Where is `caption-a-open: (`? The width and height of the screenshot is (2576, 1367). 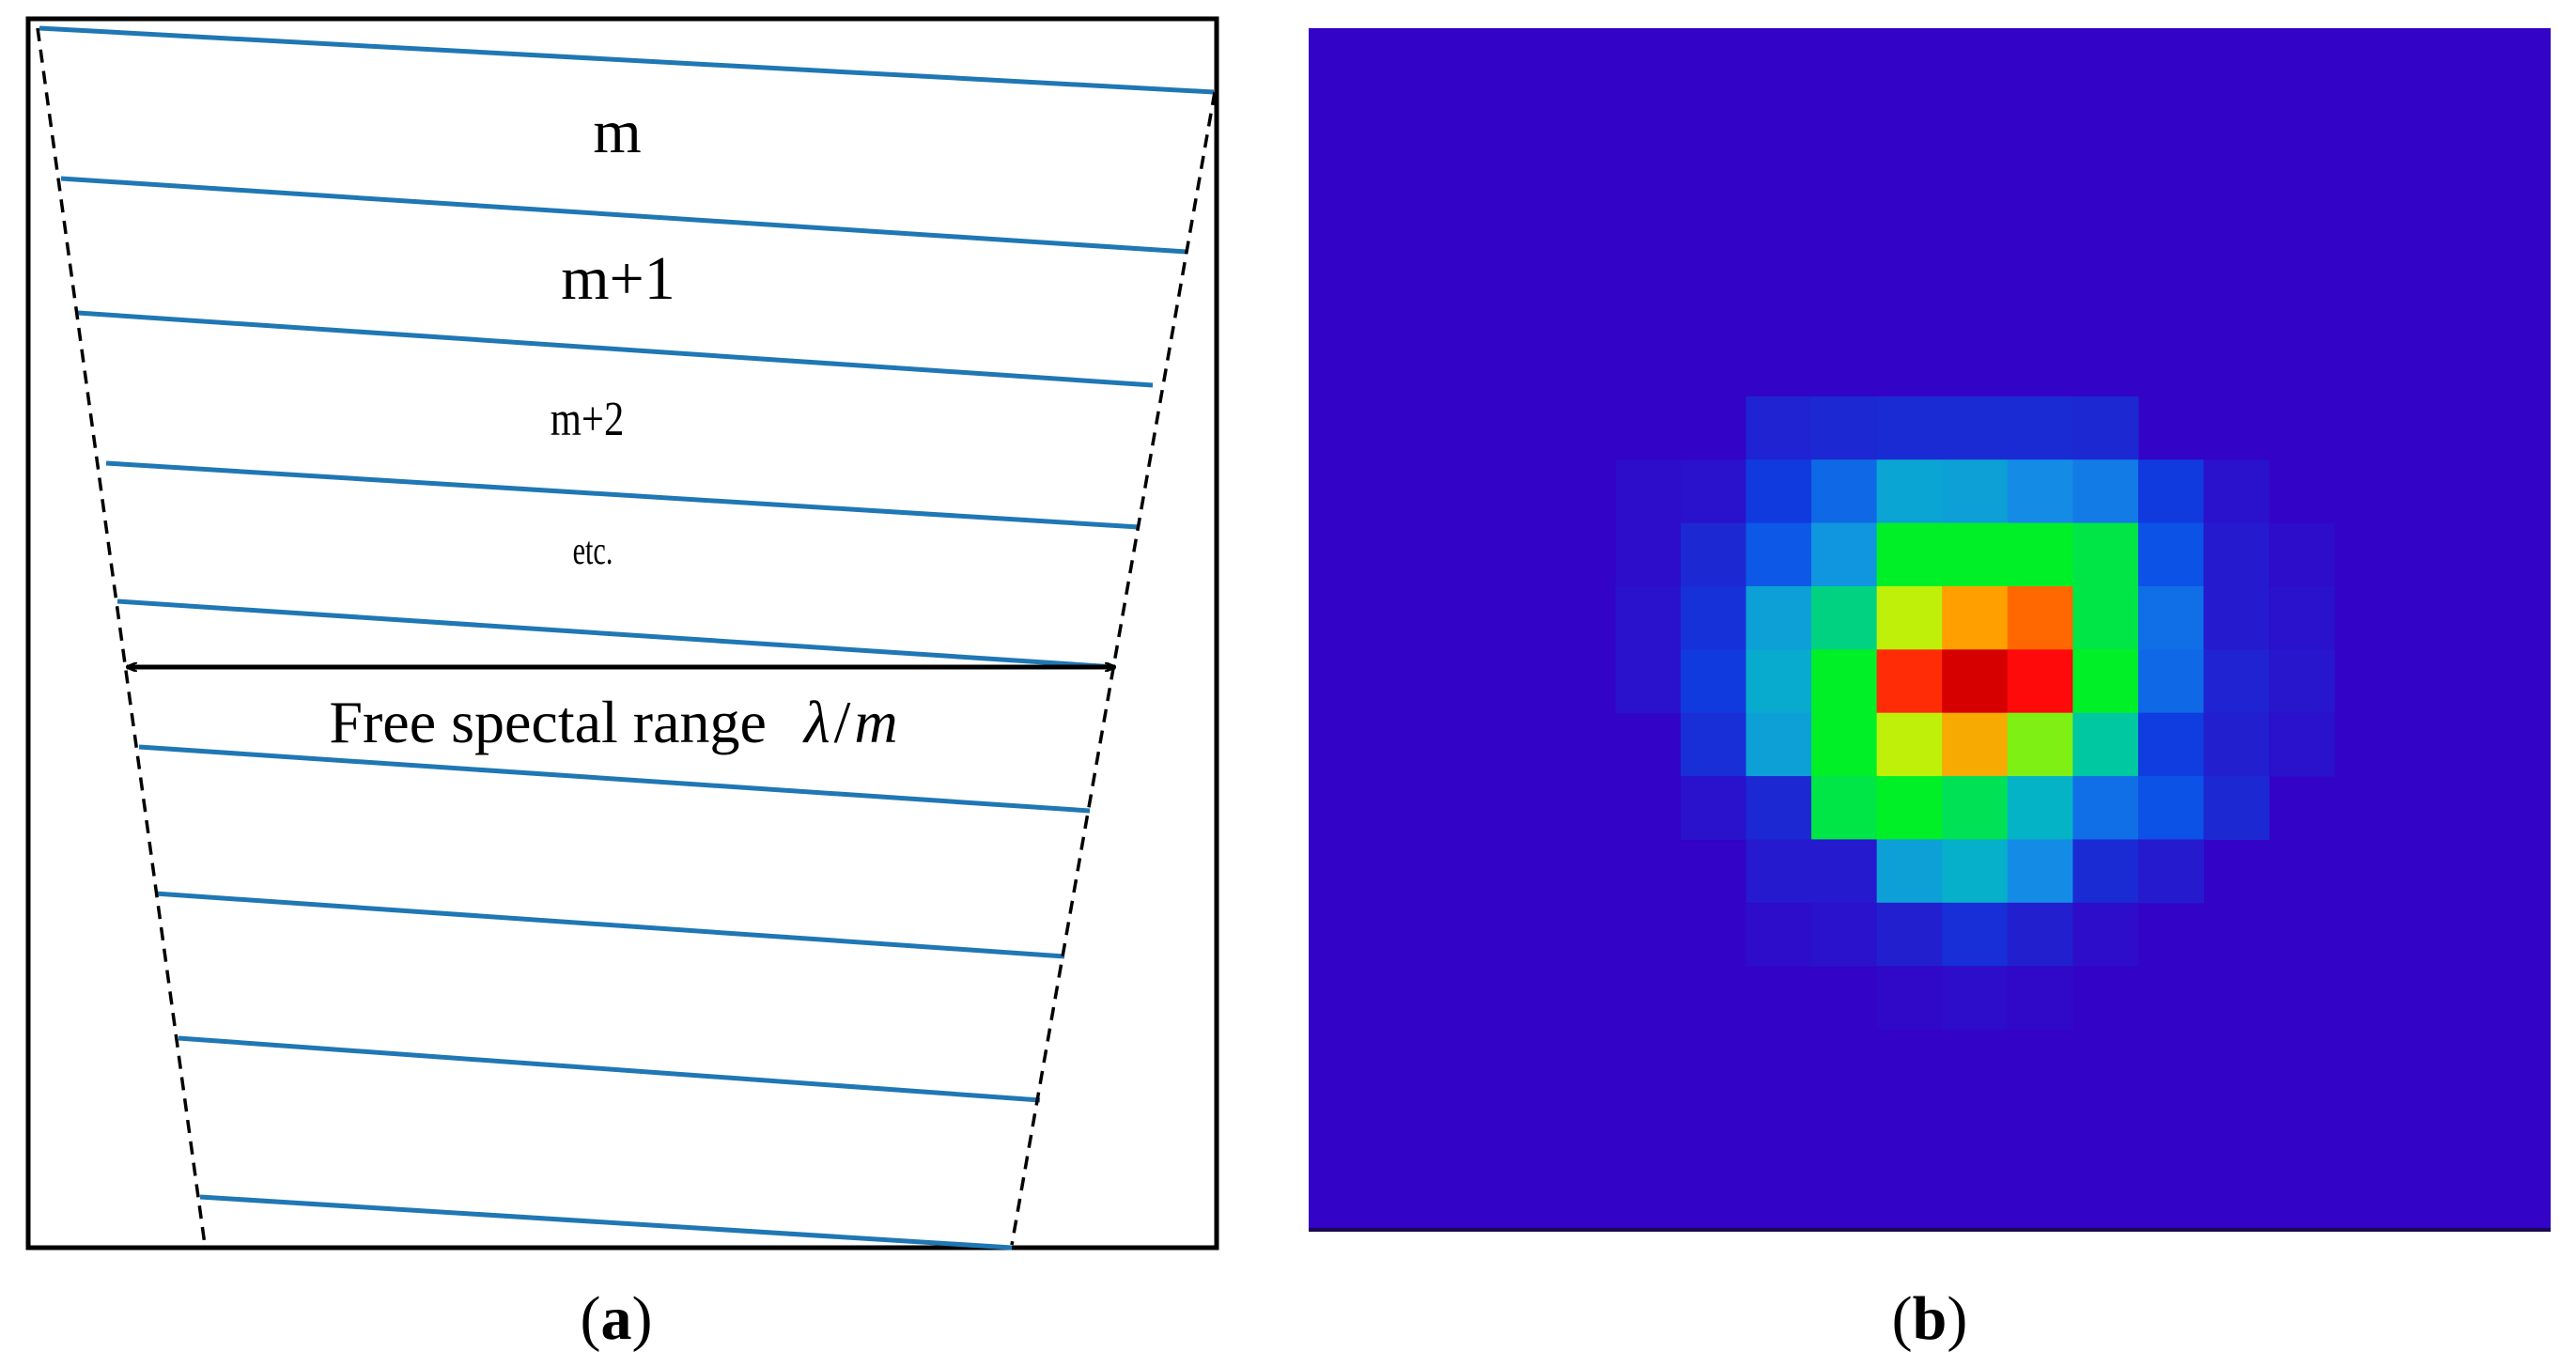 caption-a-open: ( is located at coordinates (591, 1319).